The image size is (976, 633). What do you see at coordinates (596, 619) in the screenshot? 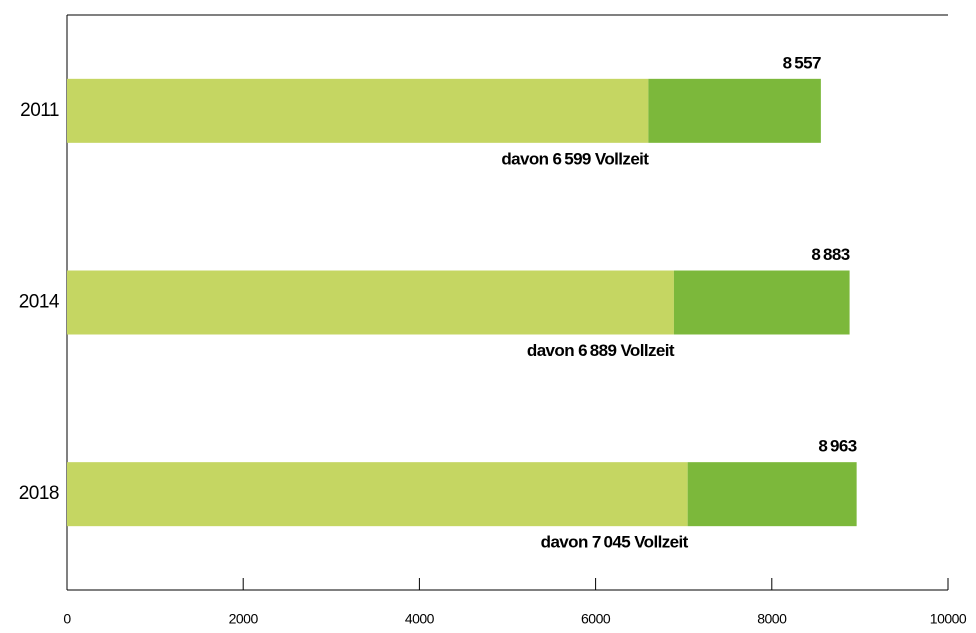
I see `x-tick-label: 6000` at bounding box center [596, 619].